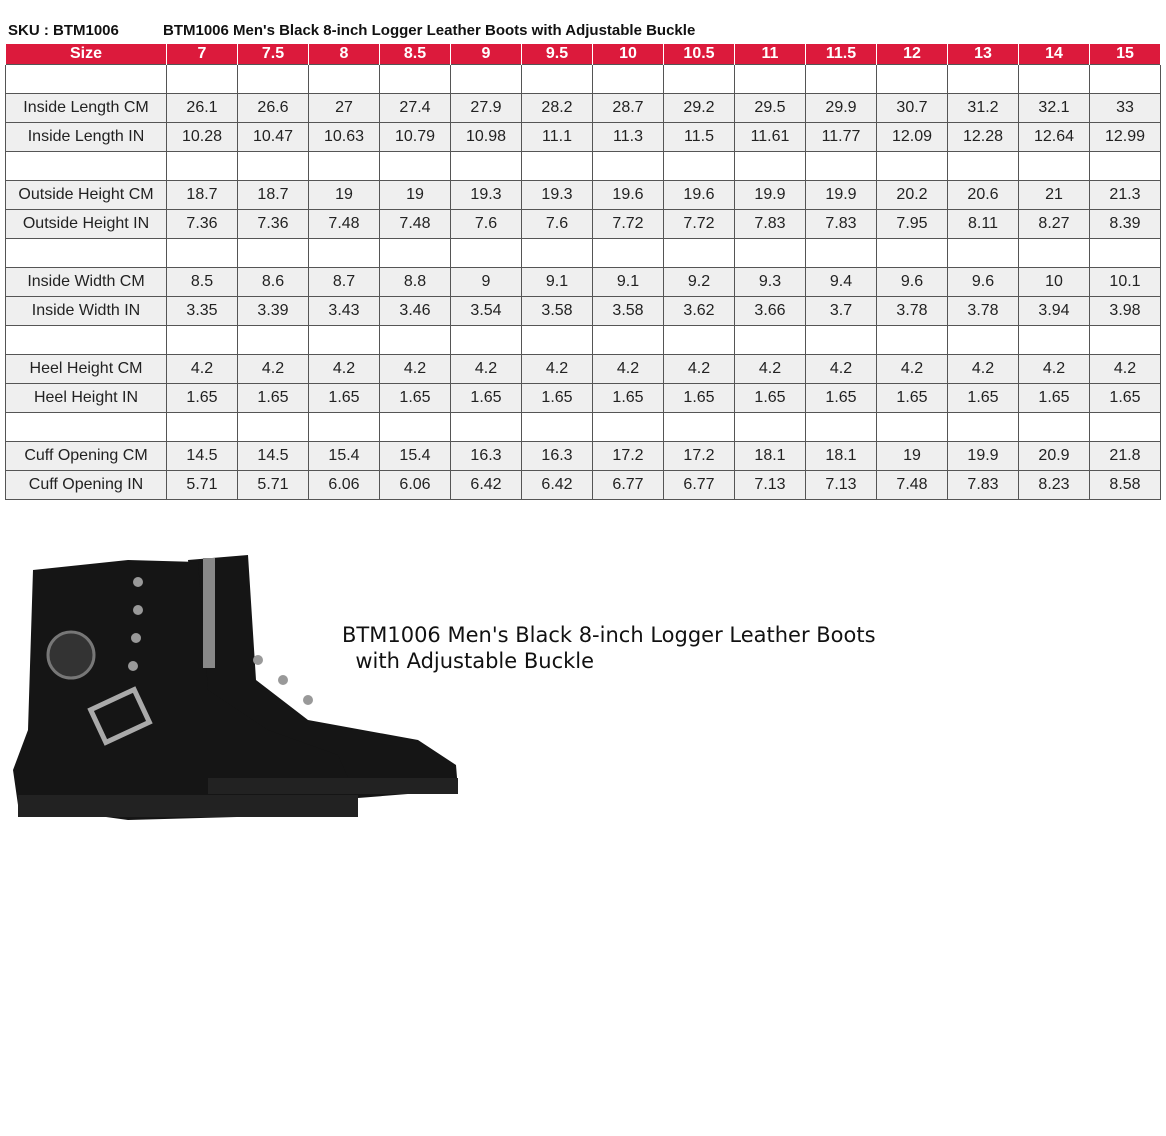 The image size is (1166, 1136). I want to click on table-cell: 3.54, so click(486, 311).